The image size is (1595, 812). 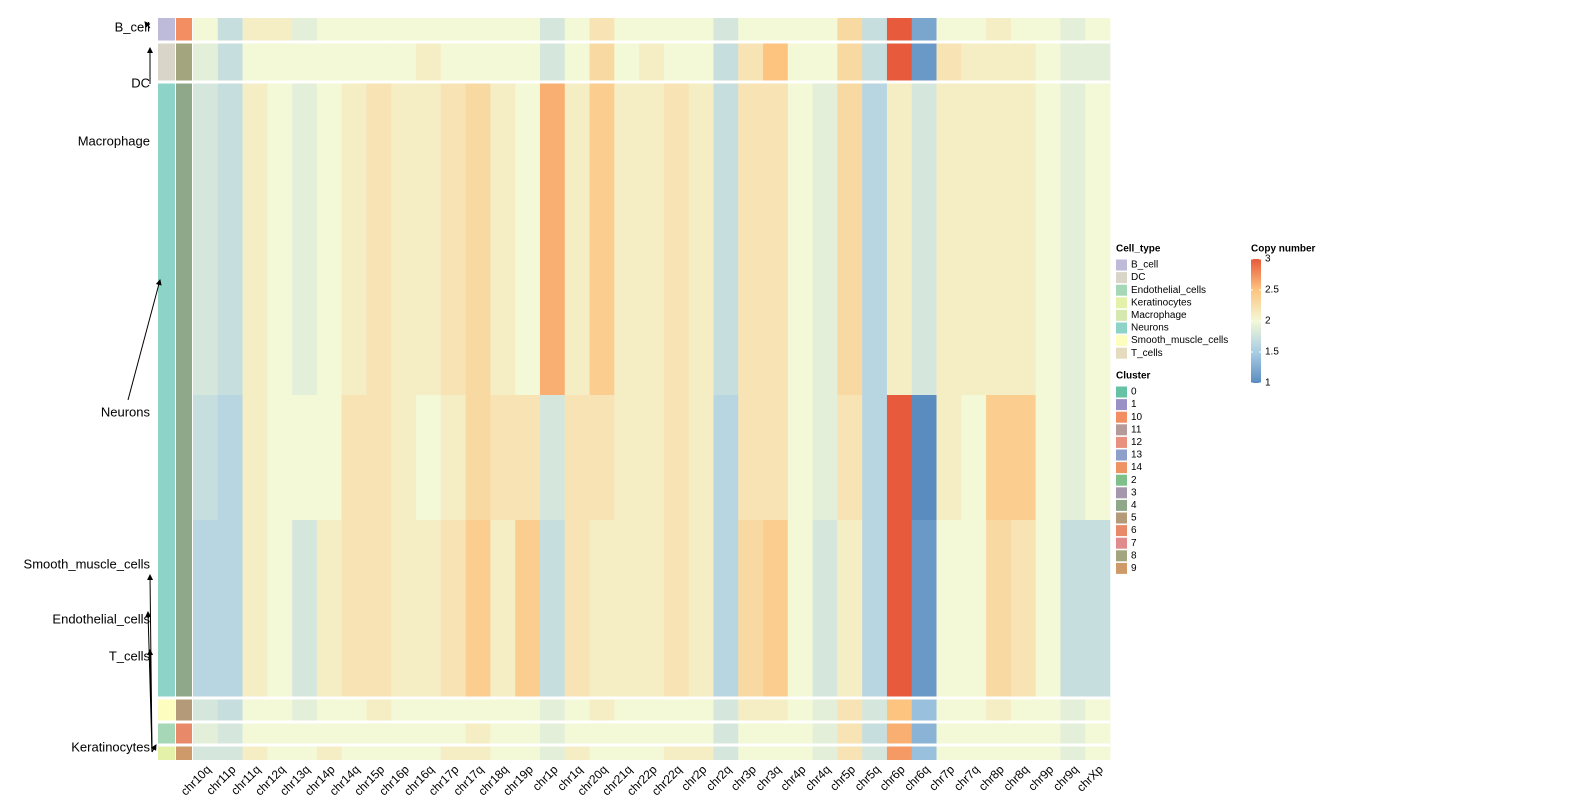 What do you see at coordinates (1161, 302) in the screenshot?
I see `legend-label: Keratinocytes` at bounding box center [1161, 302].